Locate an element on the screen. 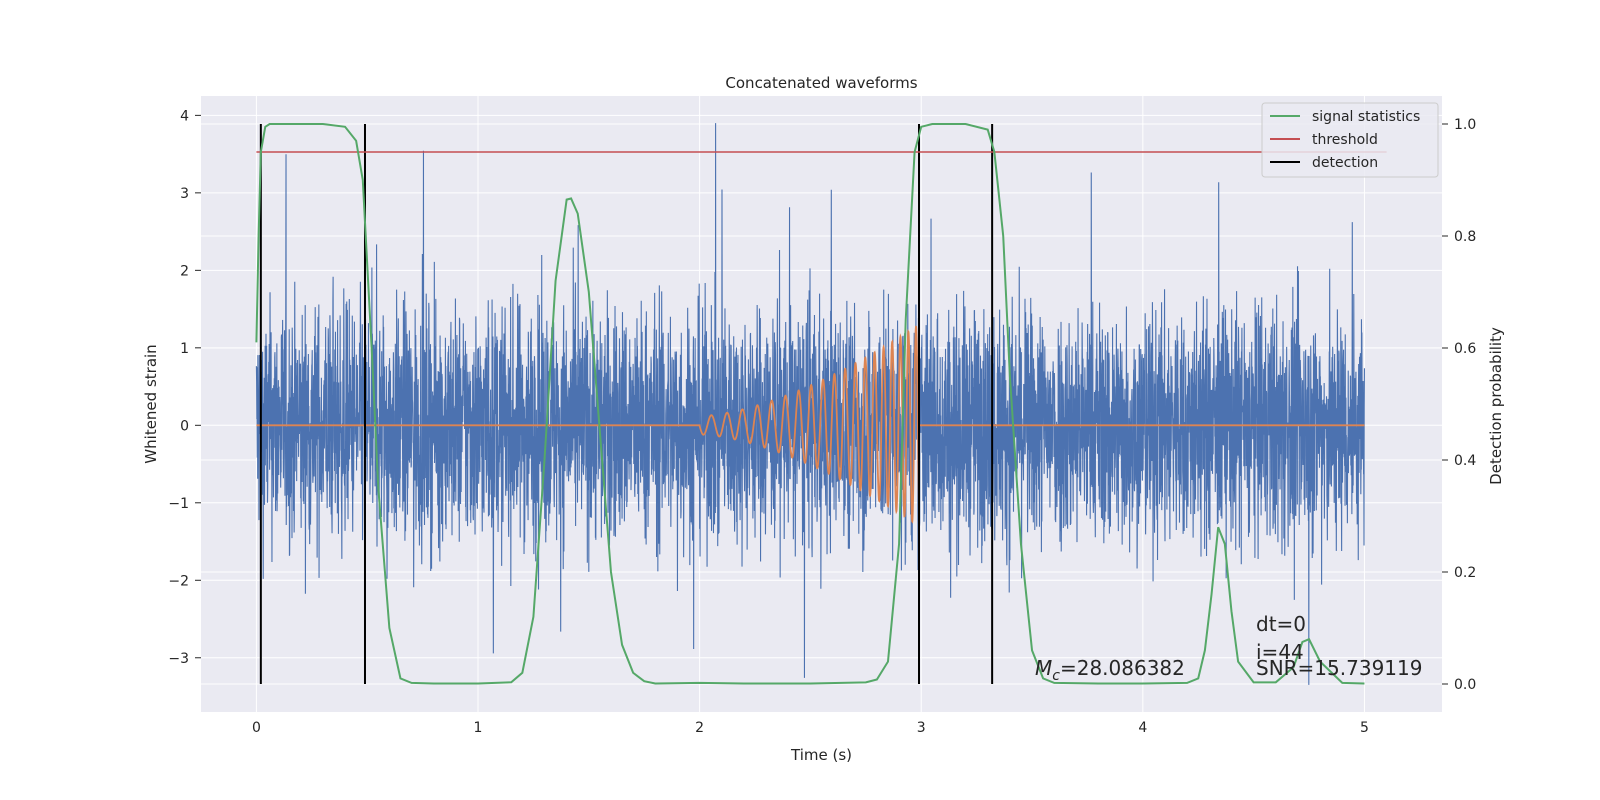  x-tick-label: 0 is located at coordinates (256, 728).